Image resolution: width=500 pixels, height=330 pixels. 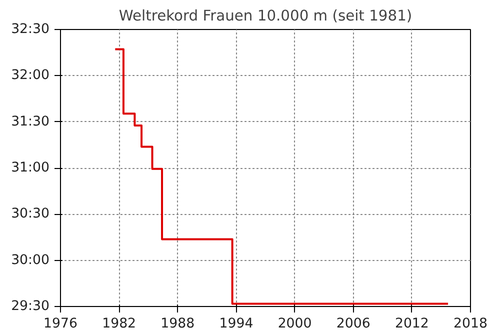 I want to click on x-tick-label: 1976, so click(x=61, y=323).